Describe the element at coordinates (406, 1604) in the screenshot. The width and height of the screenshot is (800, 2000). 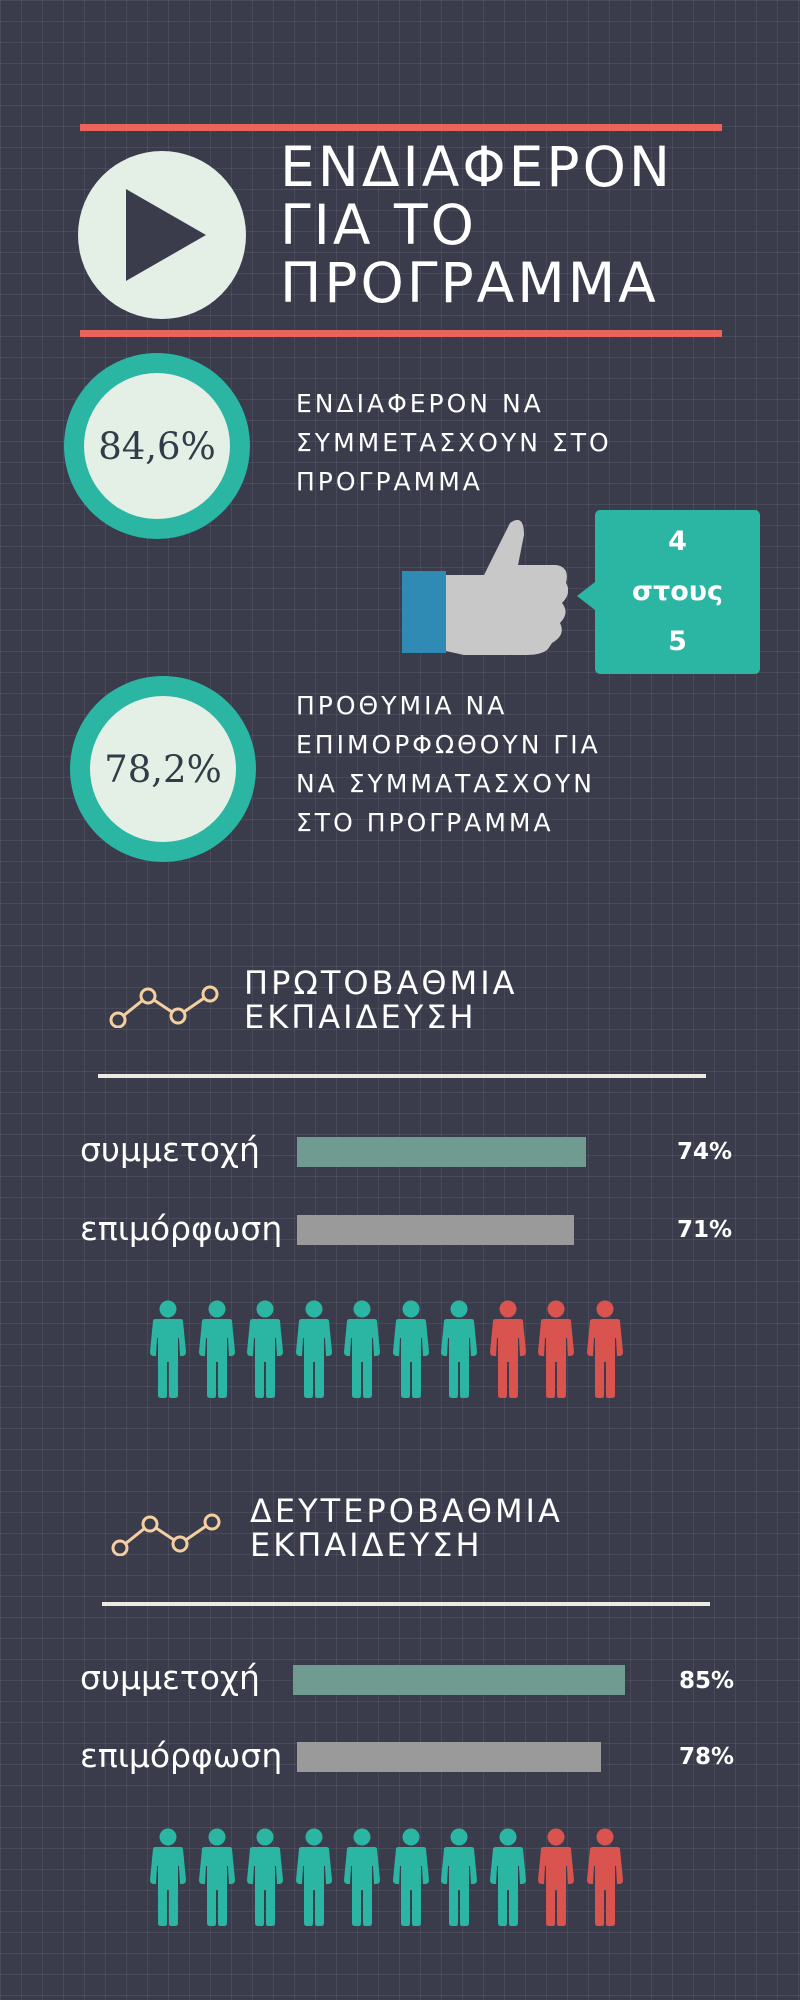
I see `section-divider-secondary` at that location.